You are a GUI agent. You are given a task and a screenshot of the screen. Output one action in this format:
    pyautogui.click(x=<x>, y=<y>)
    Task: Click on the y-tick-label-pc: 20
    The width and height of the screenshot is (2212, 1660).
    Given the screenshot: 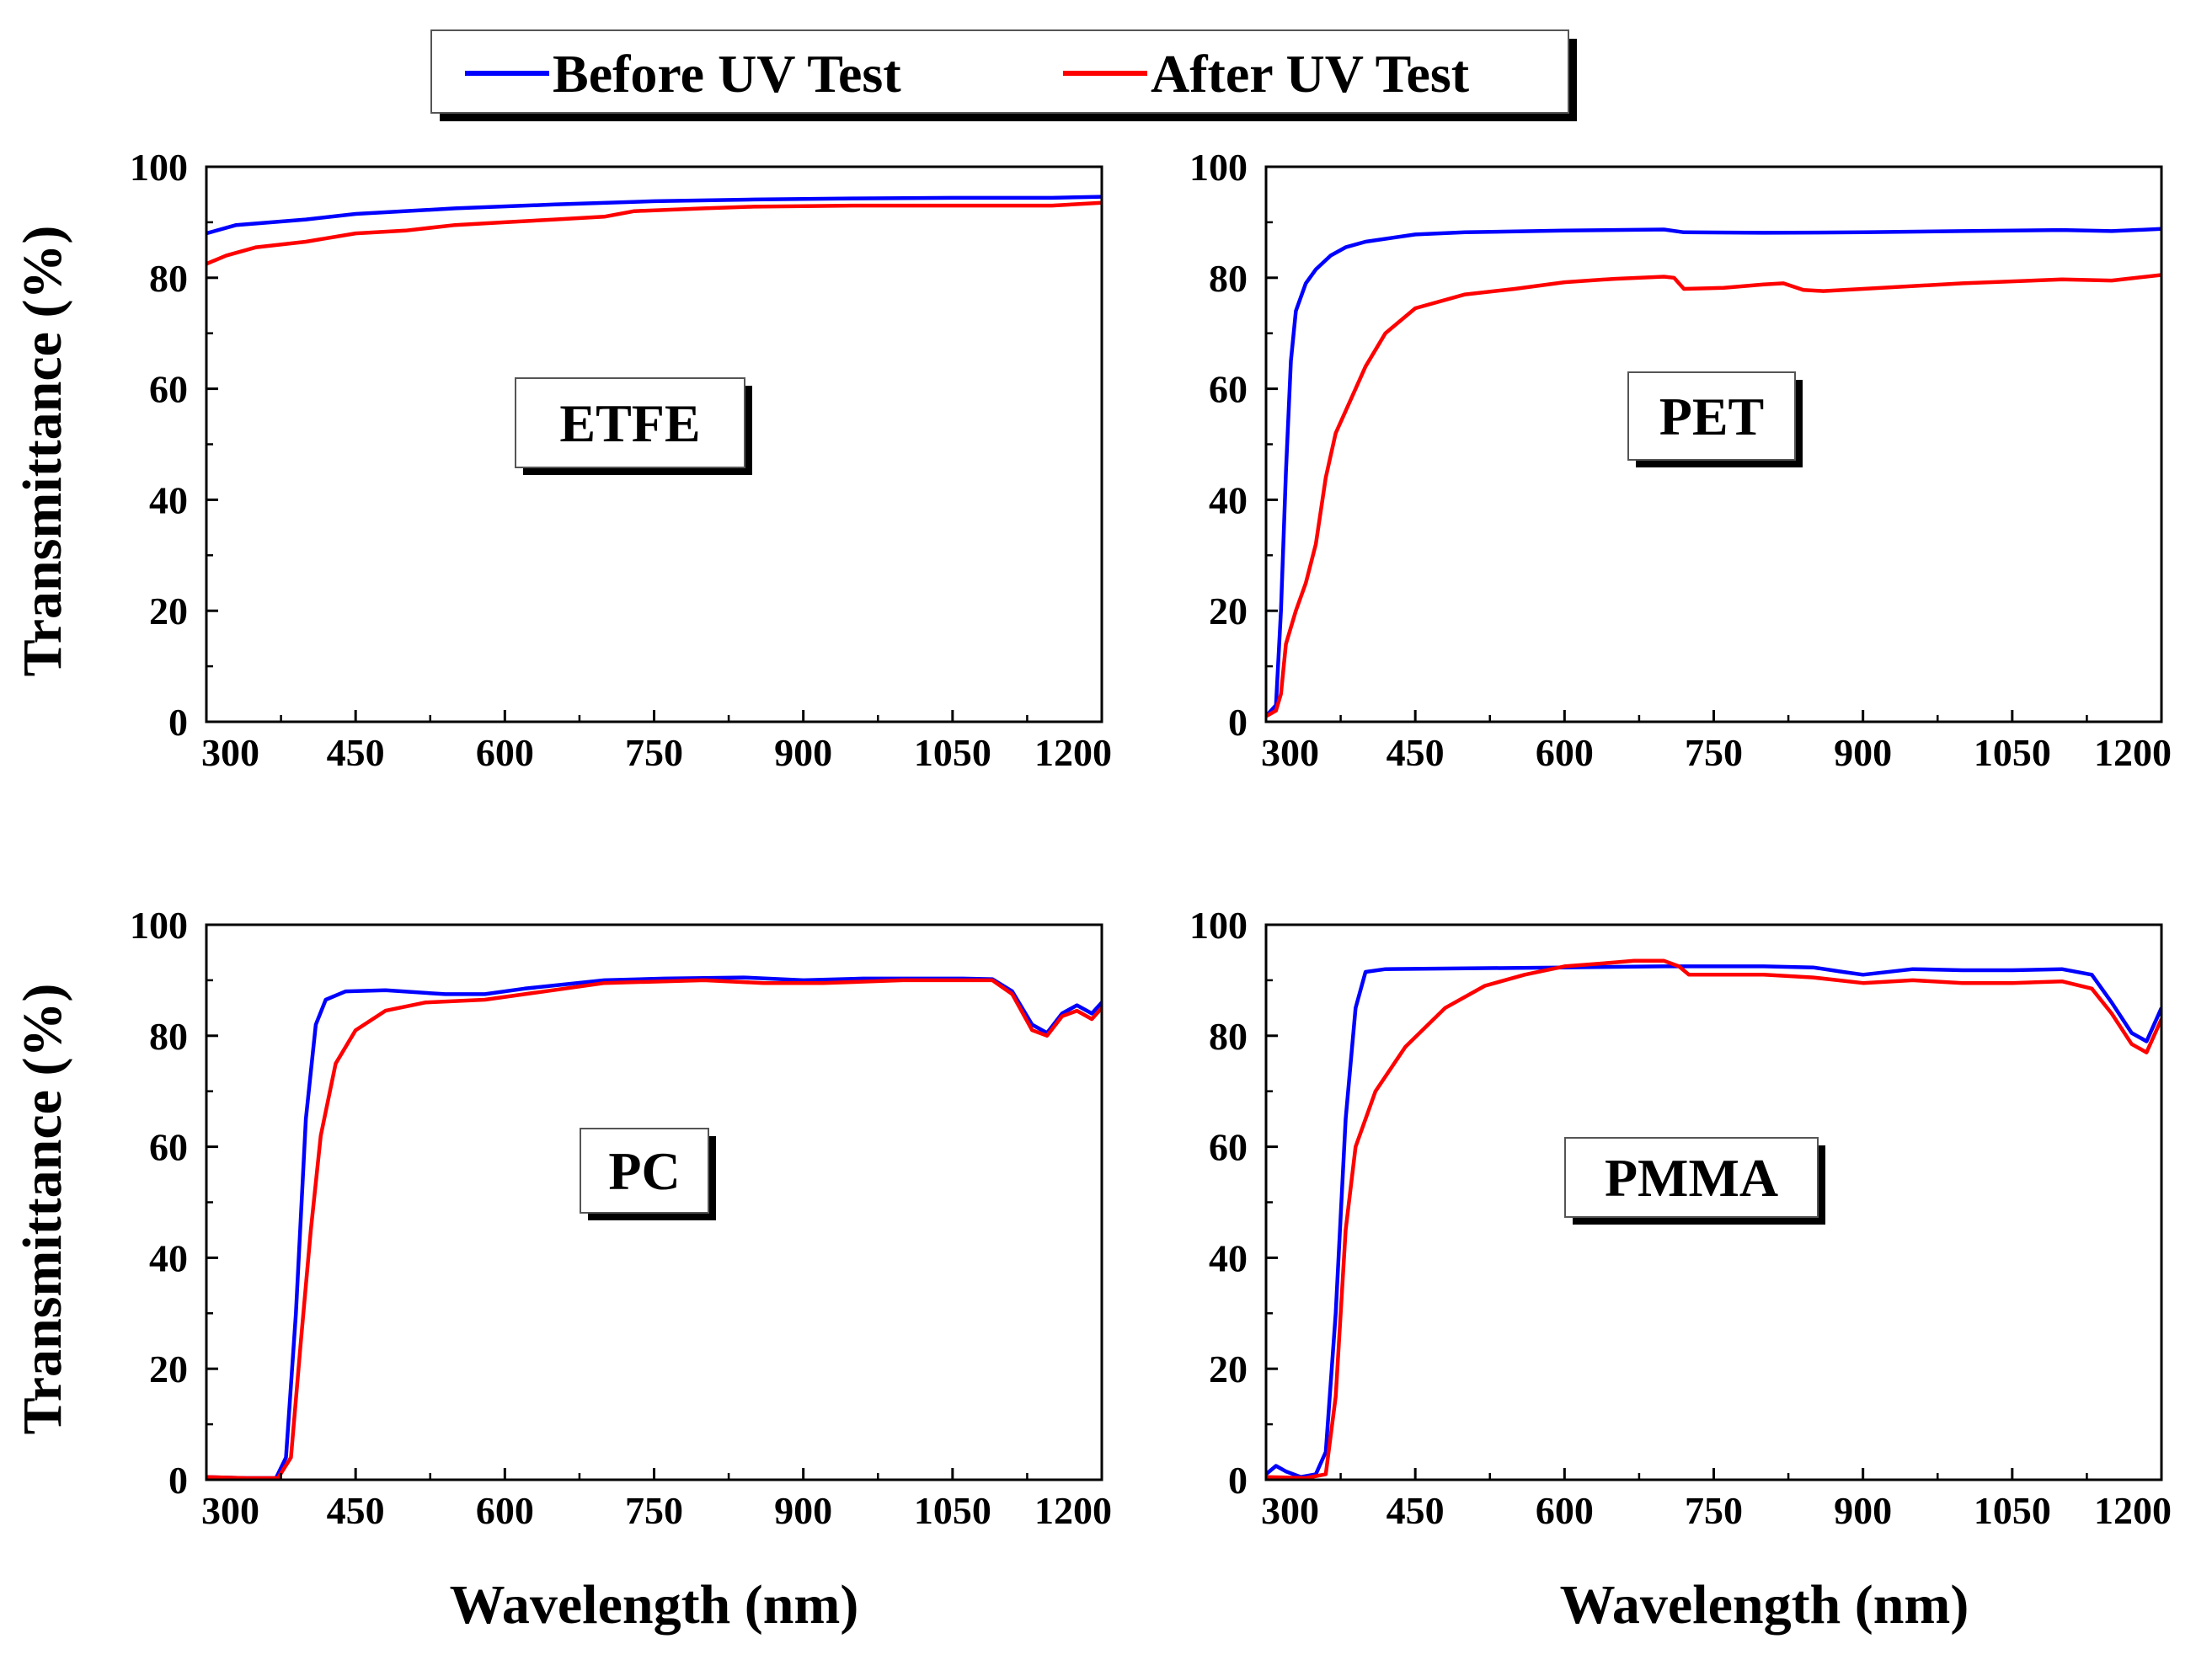 What is the action you would take?
    pyautogui.click(x=168, y=1369)
    